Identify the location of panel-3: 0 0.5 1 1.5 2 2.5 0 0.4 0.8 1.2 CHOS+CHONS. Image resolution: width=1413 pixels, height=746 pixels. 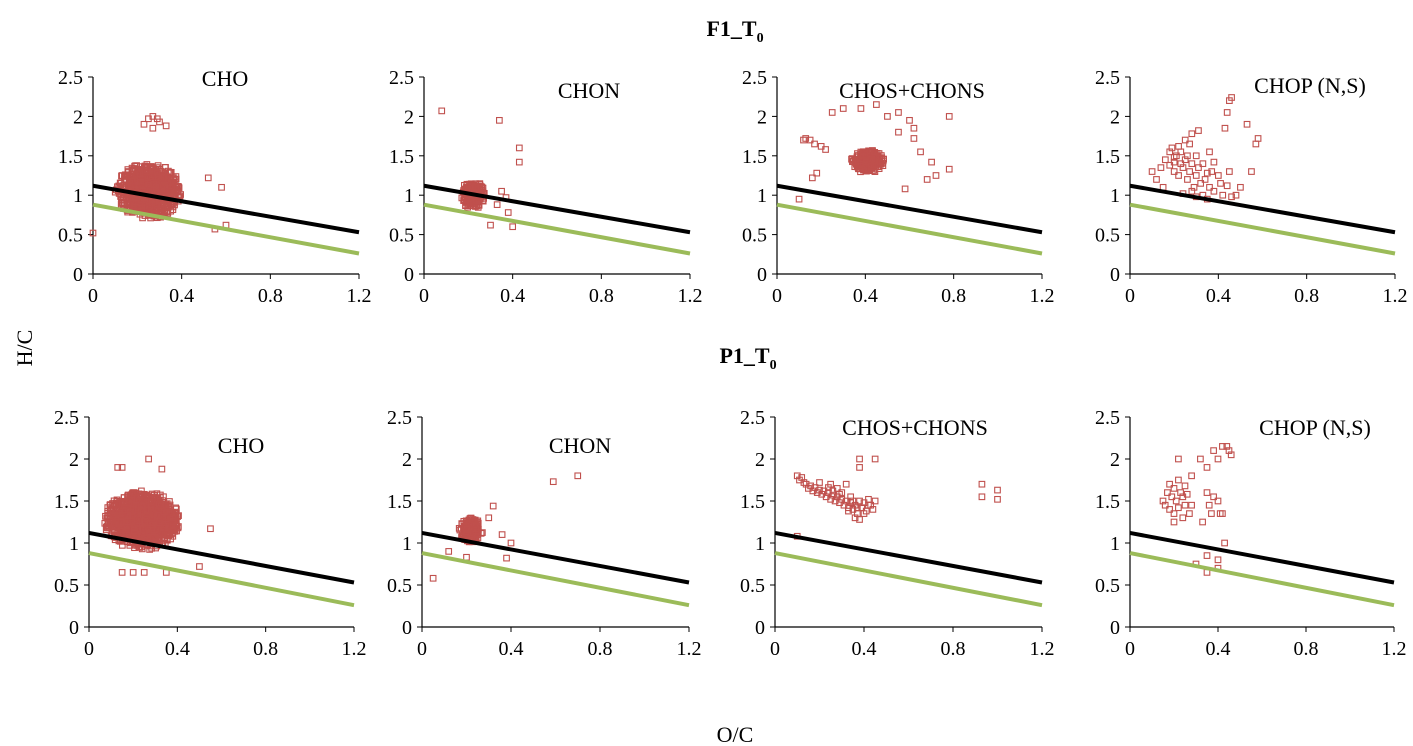
(898, 187).